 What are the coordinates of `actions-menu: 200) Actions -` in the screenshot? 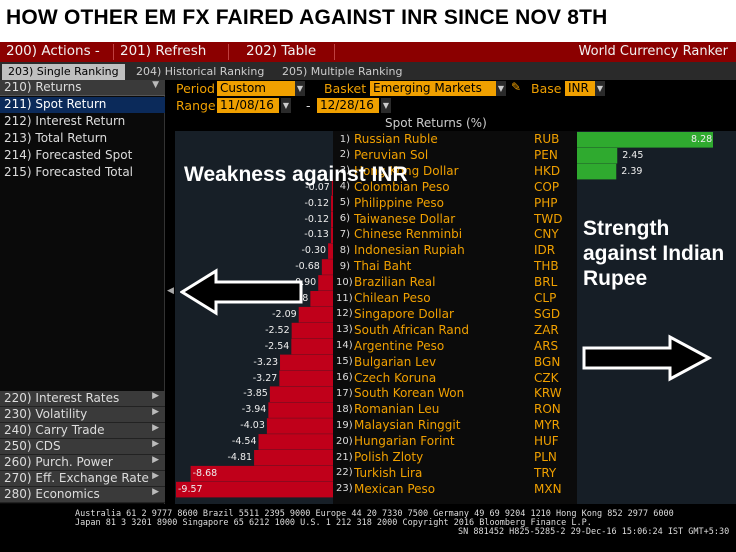 It's located at (53, 51).